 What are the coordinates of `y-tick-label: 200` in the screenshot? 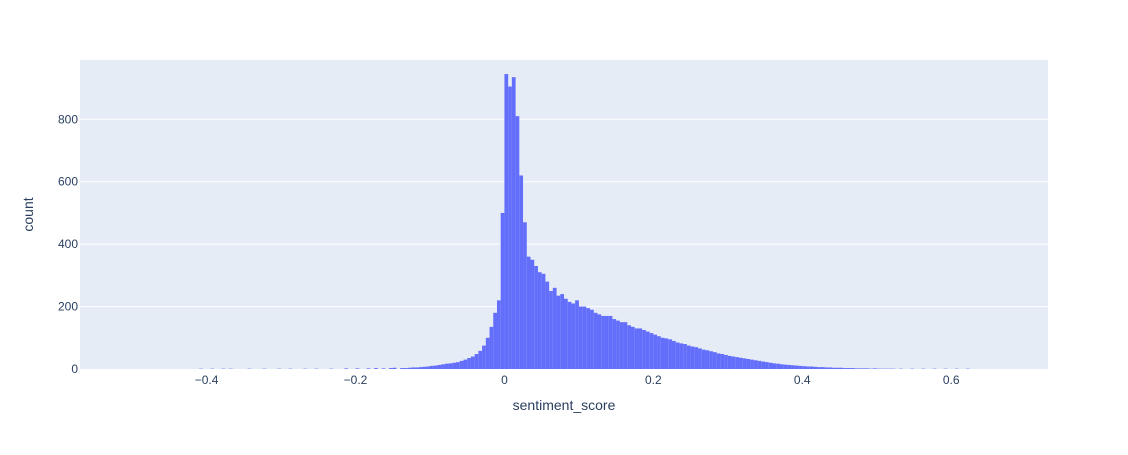 It's located at (68, 307).